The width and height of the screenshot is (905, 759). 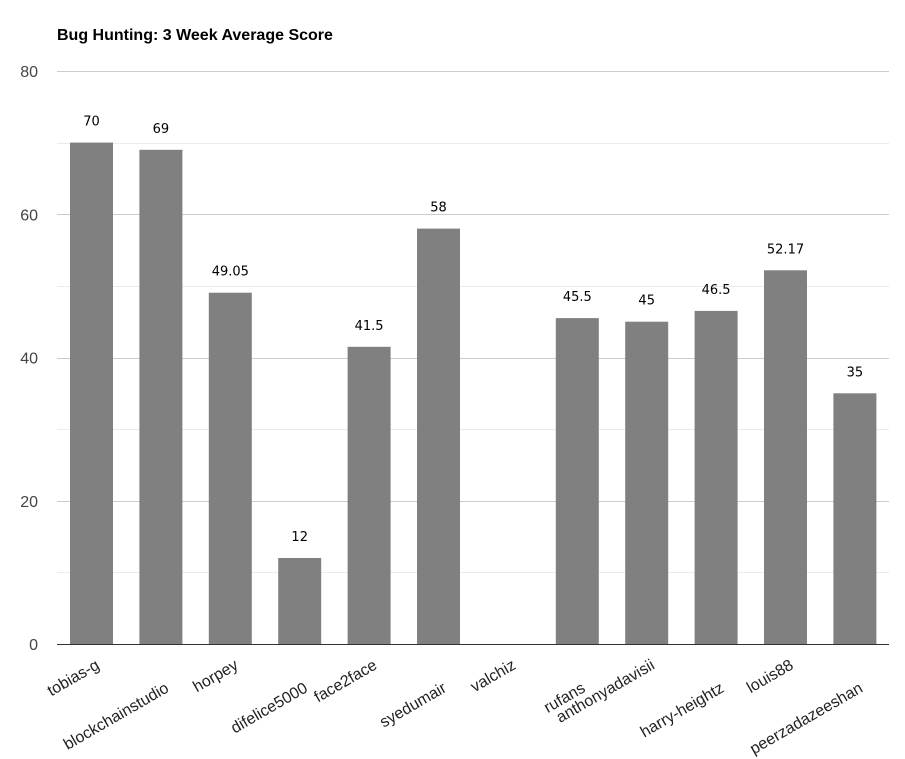 What do you see at coordinates (785, 249) in the screenshot?
I see `data-label: 52.17` at bounding box center [785, 249].